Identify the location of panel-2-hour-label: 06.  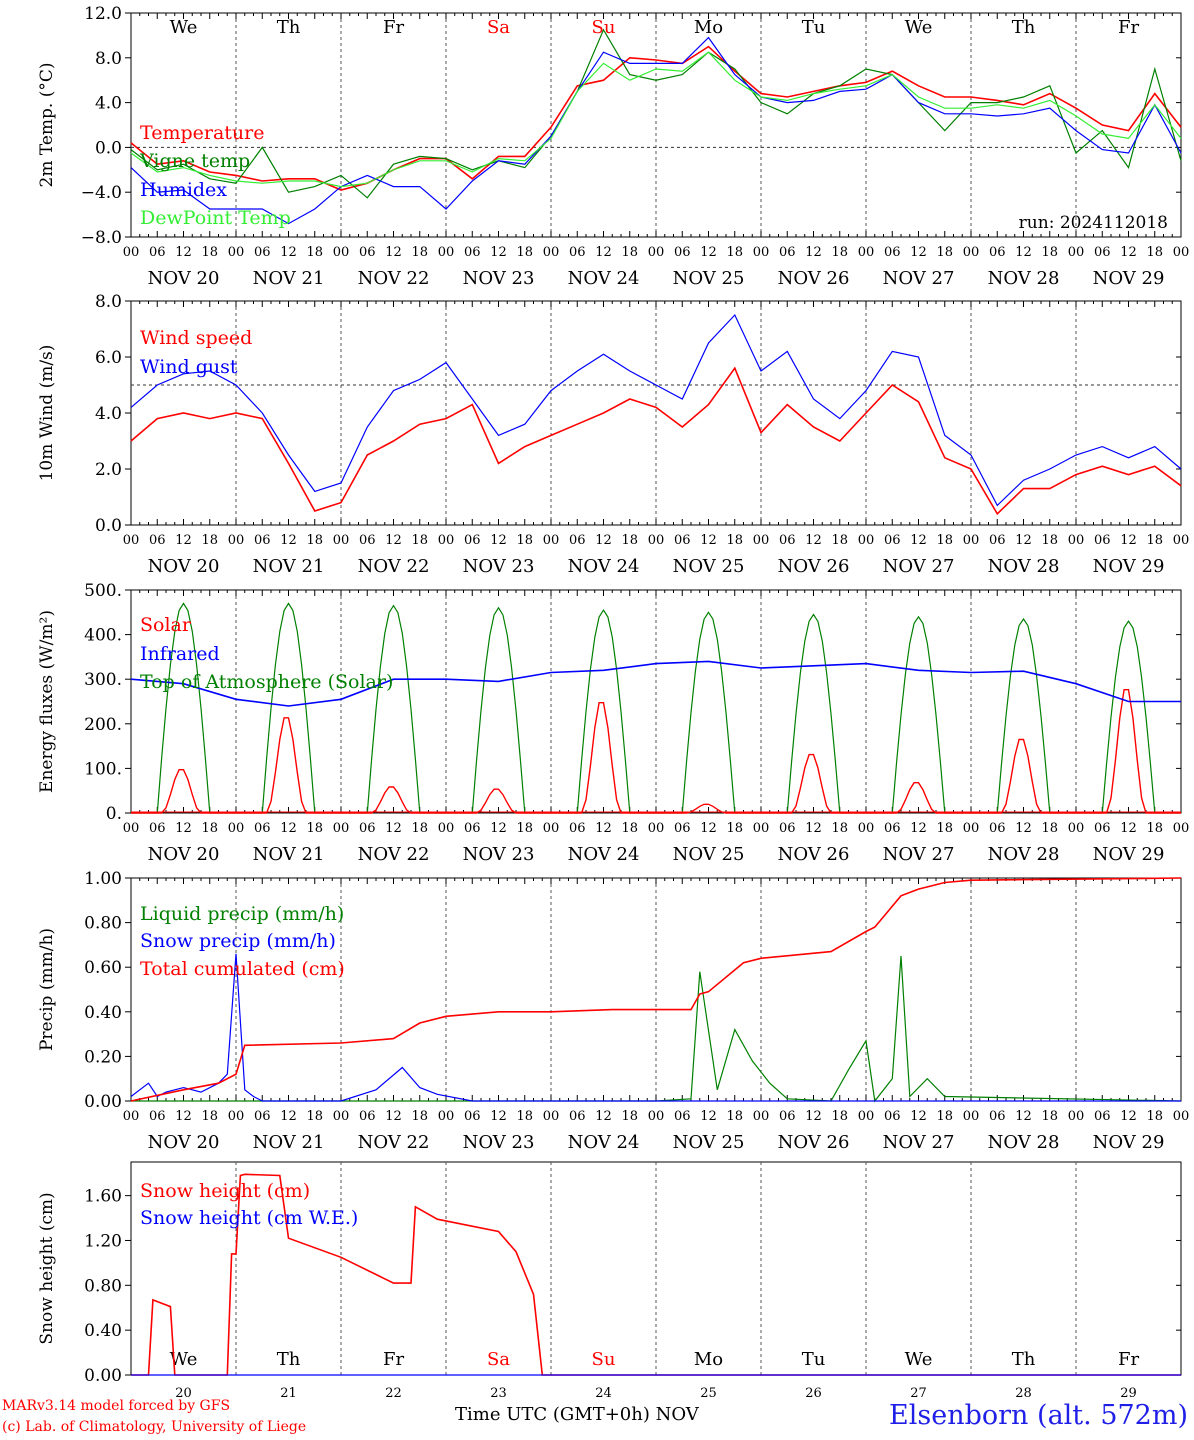
(892, 540).